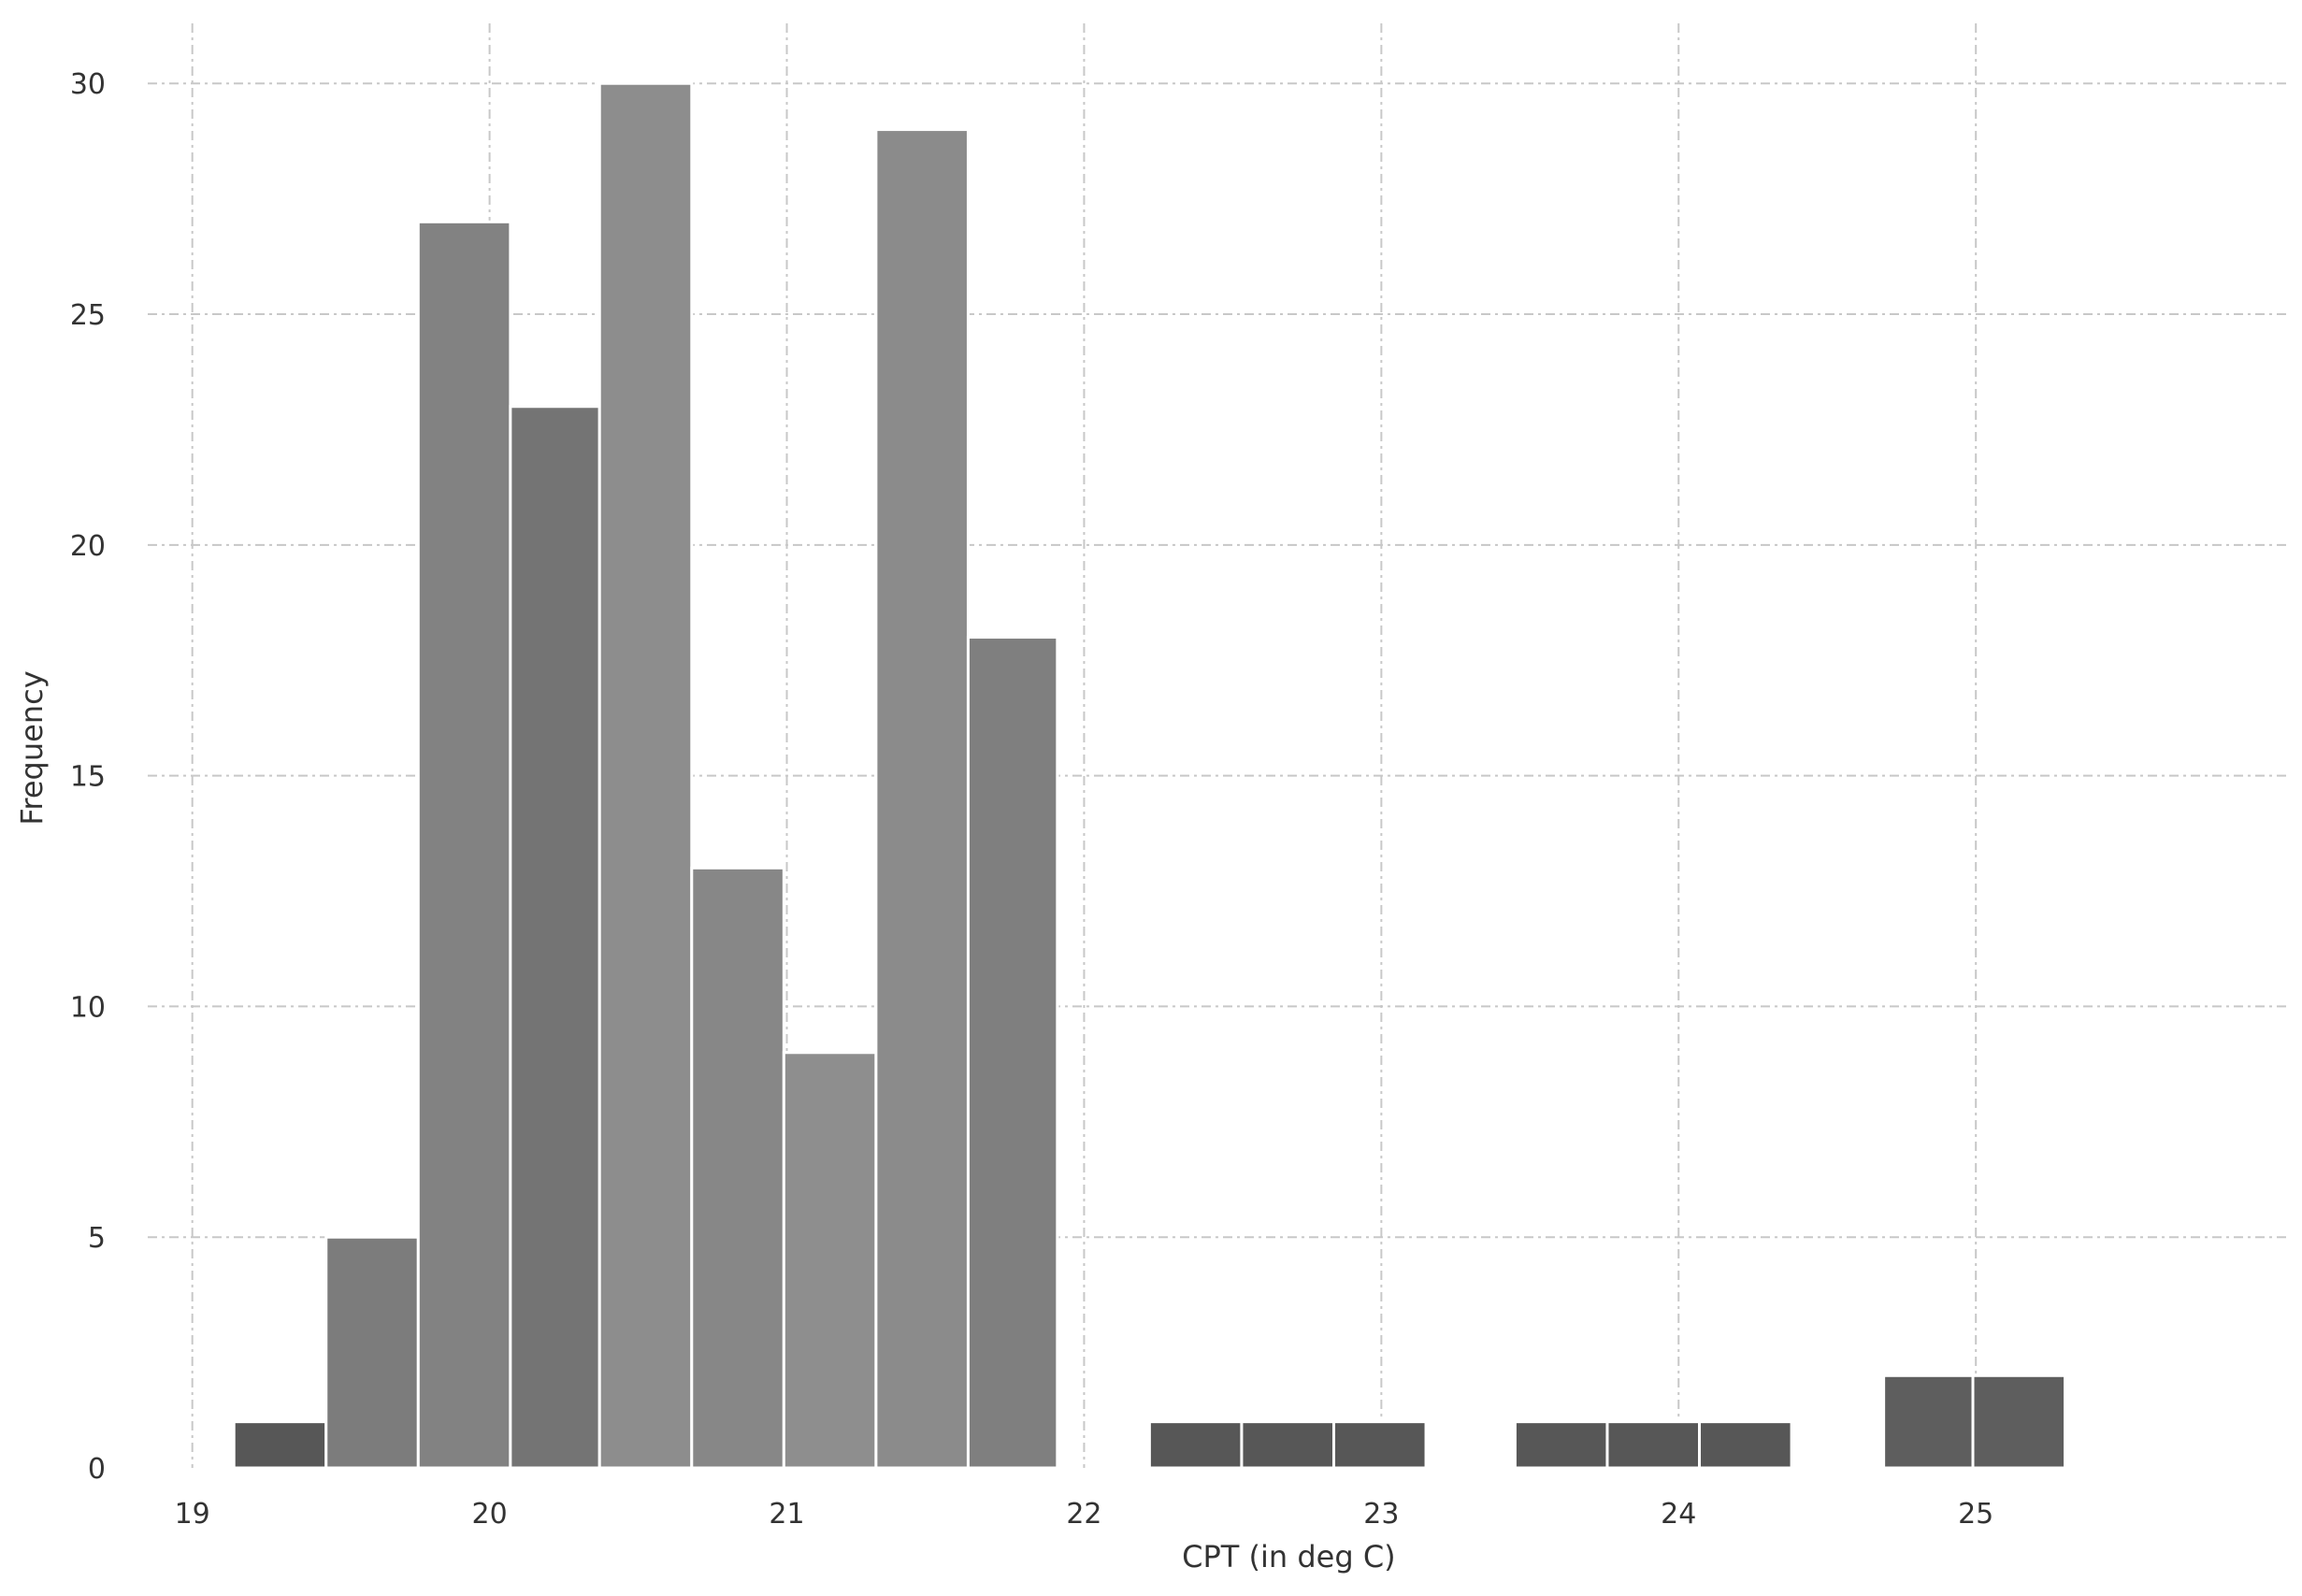 This screenshot has width=2302, height=1596. What do you see at coordinates (97, 1469) in the screenshot?
I see `y-tick-label: 0` at bounding box center [97, 1469].